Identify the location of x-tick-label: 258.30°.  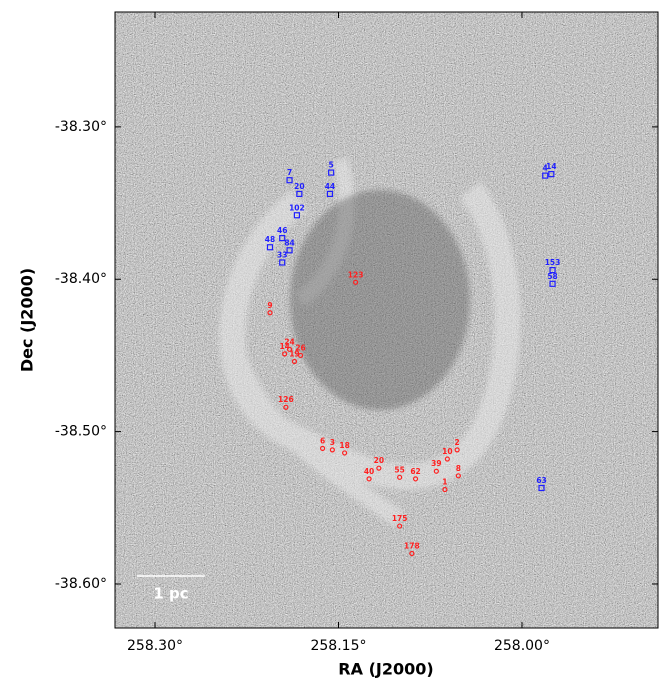
(155, 646).